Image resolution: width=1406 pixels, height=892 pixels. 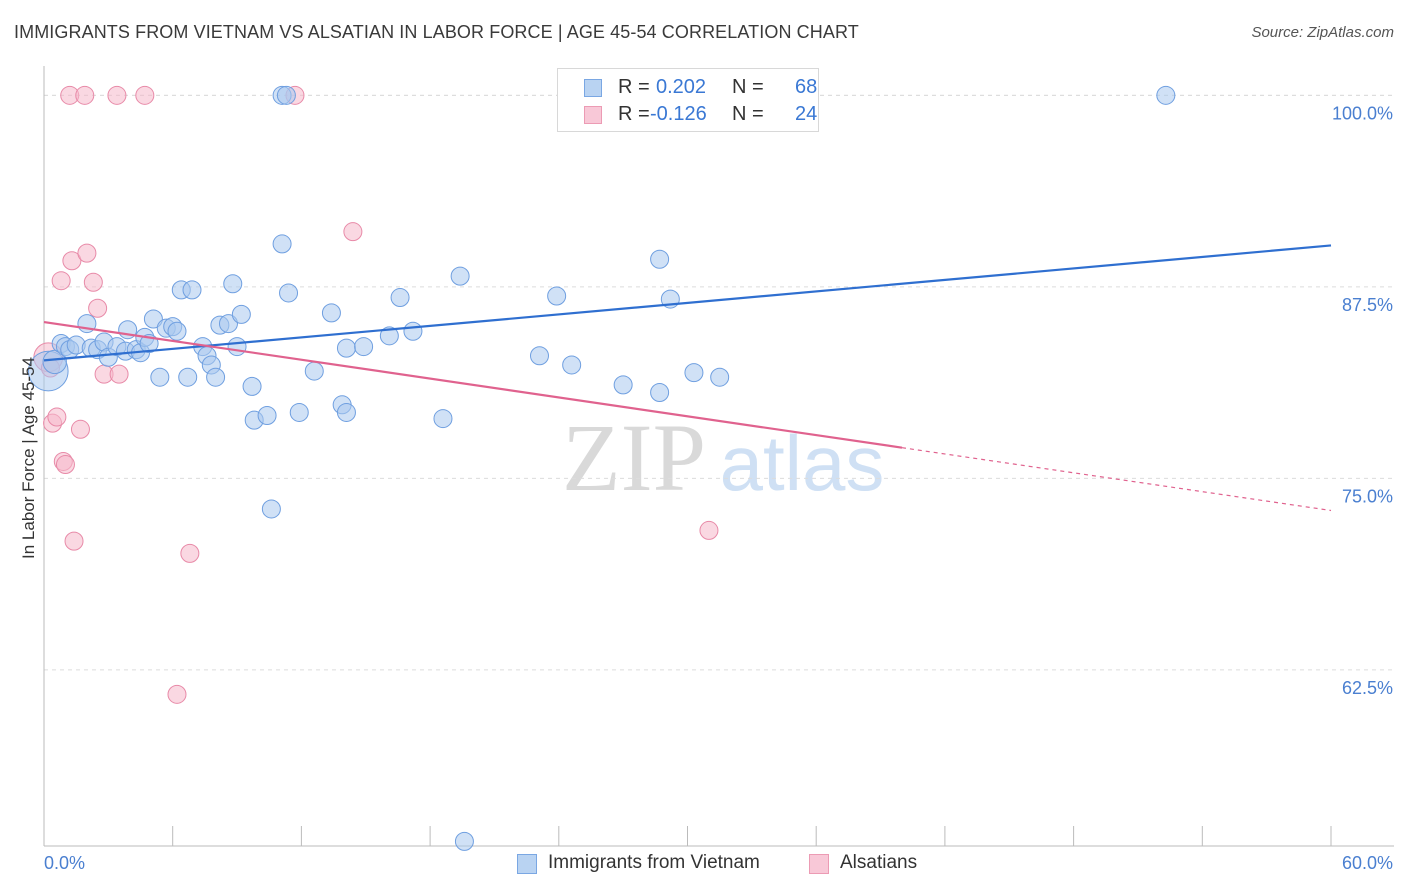 I want to click on y-tick-label: 62.5%, so click(x=1367, y=688).